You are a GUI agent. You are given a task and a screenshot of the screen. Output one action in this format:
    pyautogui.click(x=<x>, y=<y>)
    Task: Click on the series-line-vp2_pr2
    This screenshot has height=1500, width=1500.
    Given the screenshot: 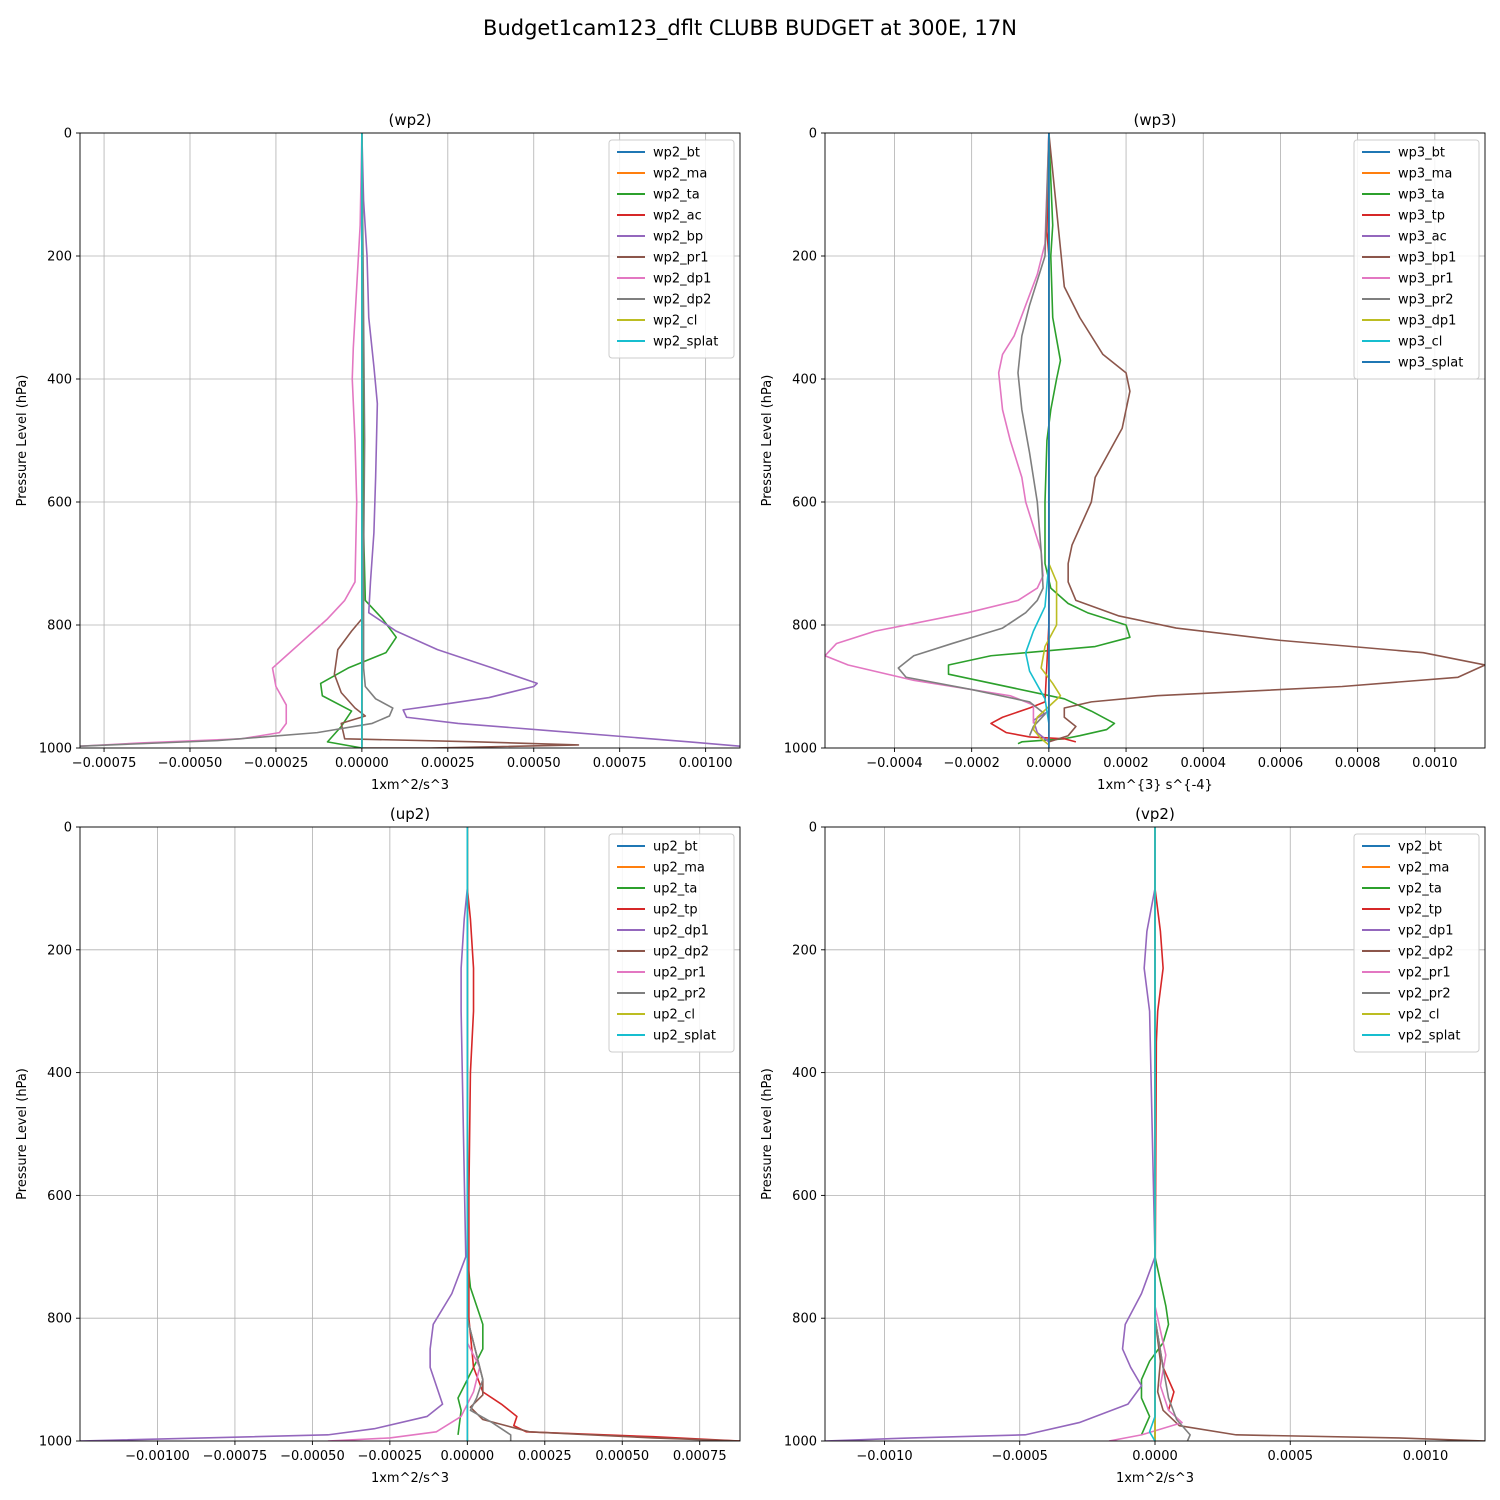 What is the action you would take?
    pyautogui.click(x=1172, y=1134)
    